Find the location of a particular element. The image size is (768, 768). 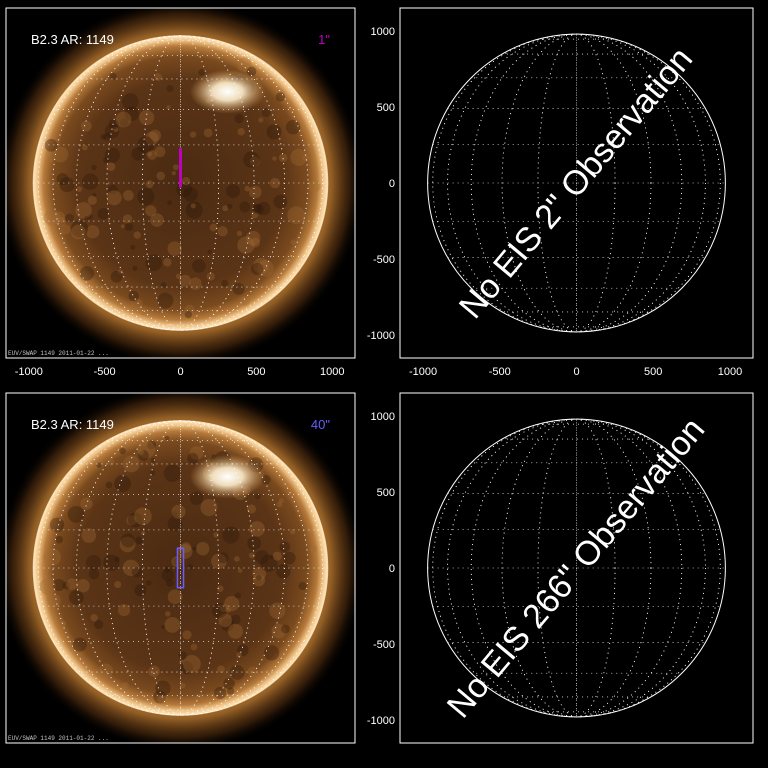

eis-slit-marker is located at coordinates (180, 568).